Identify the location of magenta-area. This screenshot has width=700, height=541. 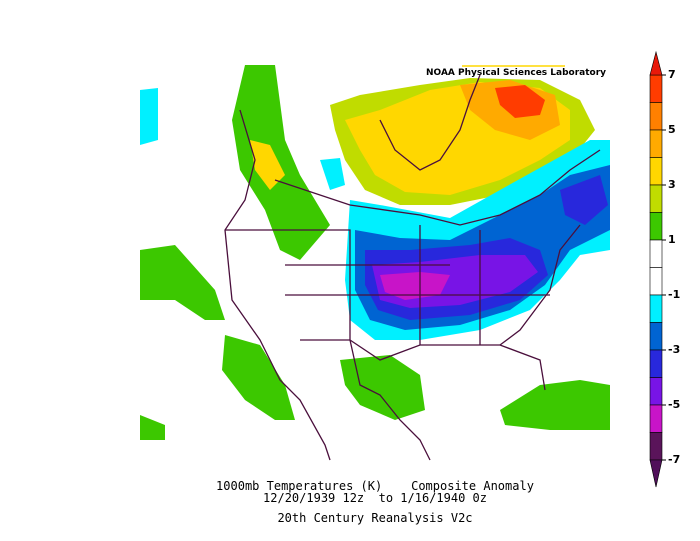
(415, 286).